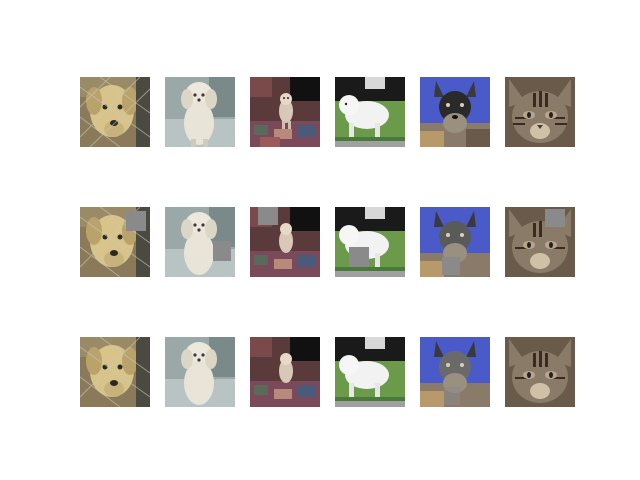  What do you see at coordinates (540, 242) in the screenshot?
I see `tile-tabby-cat-occluded` at bounding box center [540, 242].